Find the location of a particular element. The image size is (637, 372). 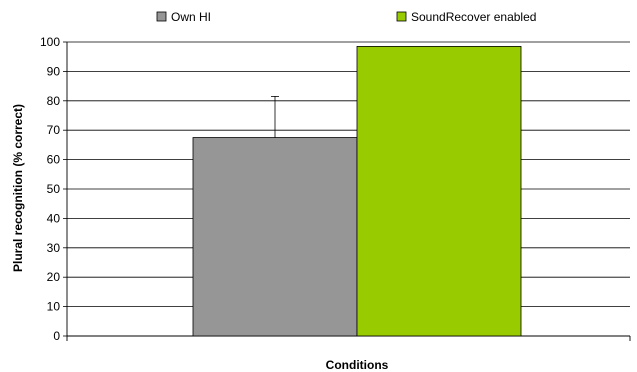

y-tick-label-90: 90 is located at coordinates (54, 71).